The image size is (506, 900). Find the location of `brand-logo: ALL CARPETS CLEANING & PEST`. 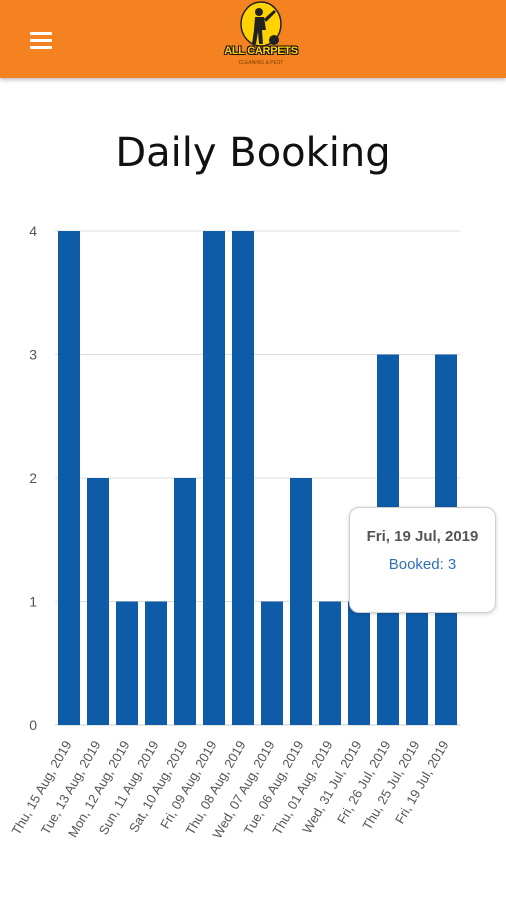

brand-logo: ALL CARPETS CLEANING & PEST is located at coordinates (261, 38).